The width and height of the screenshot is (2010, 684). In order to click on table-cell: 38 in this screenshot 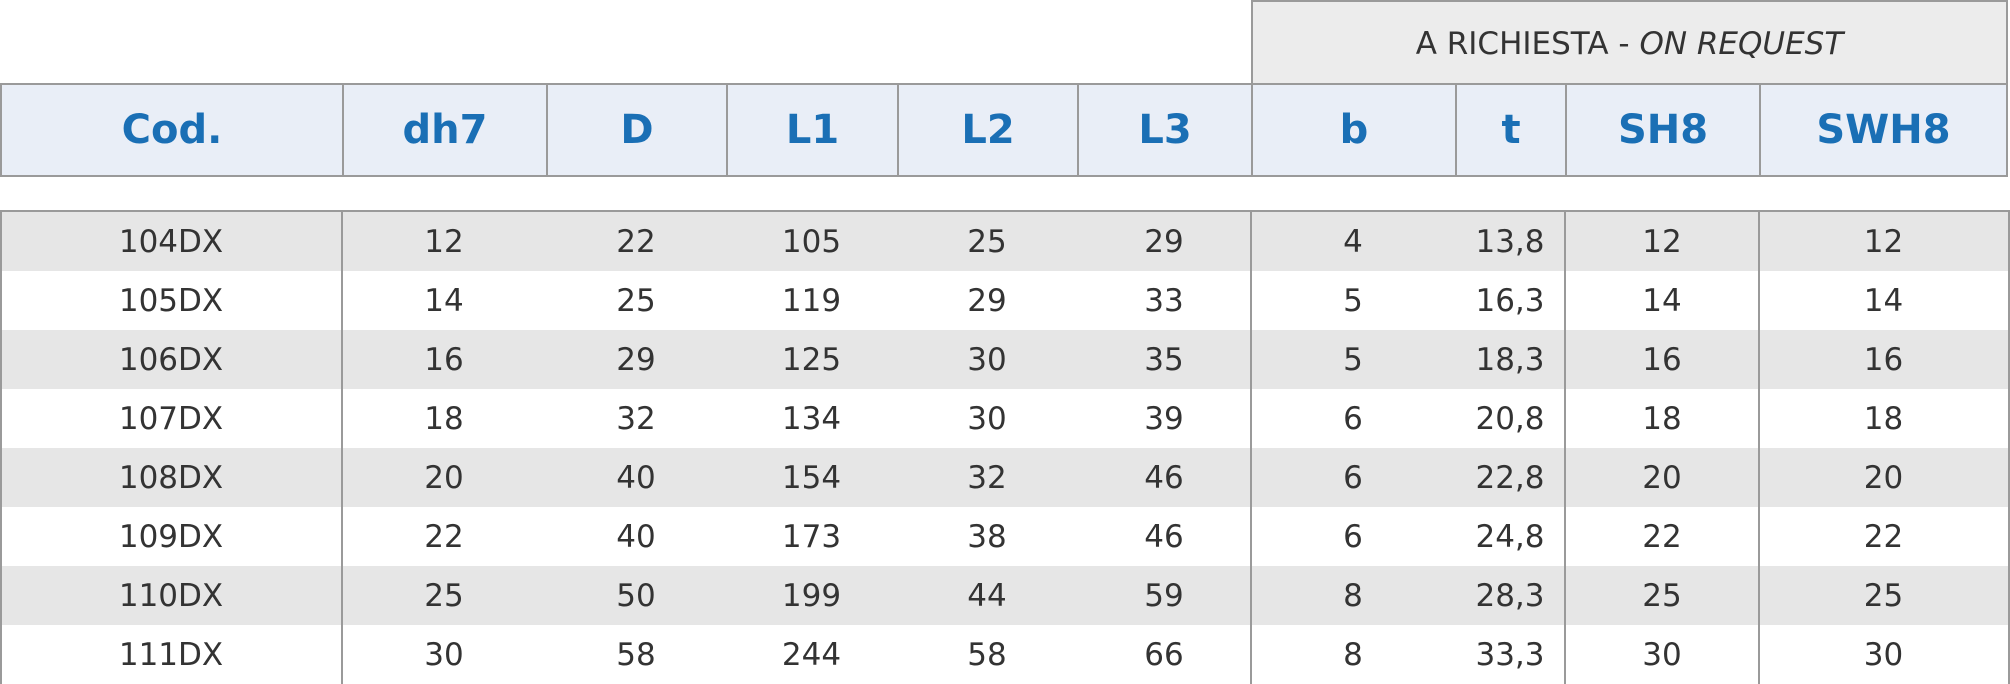, I will do `click(987, 536)`.